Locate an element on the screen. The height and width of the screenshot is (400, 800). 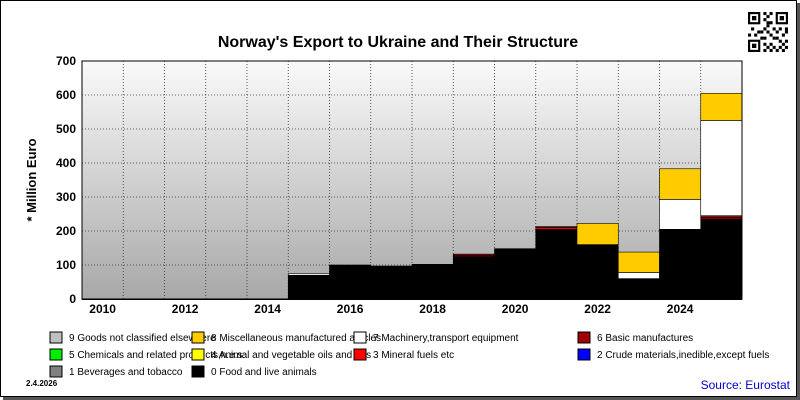
y-tick-5: 500 is located at coordinates (66, 129).